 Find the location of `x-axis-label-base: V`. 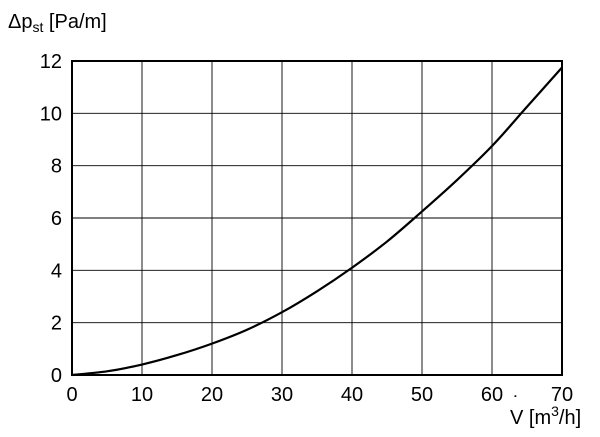

x-axis-label-base: V is located at coordinates (517, 418).